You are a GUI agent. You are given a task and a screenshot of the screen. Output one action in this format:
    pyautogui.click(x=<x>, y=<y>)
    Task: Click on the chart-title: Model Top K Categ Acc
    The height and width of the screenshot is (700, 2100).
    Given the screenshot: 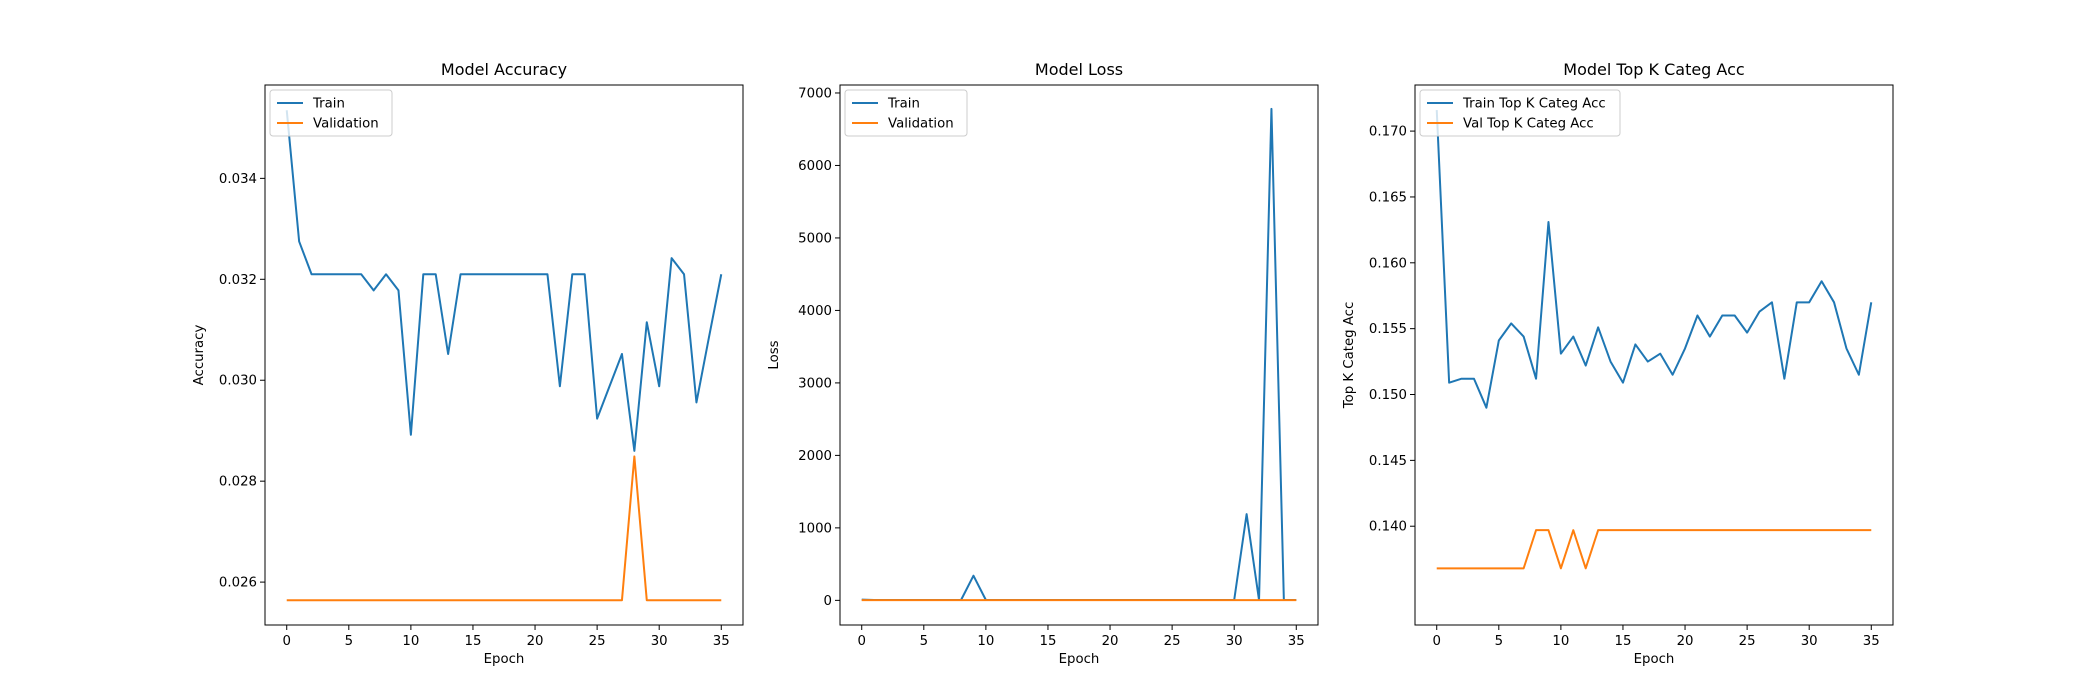 What is the action you would take?
    pyautogui.click(x=1653, y=69)
    